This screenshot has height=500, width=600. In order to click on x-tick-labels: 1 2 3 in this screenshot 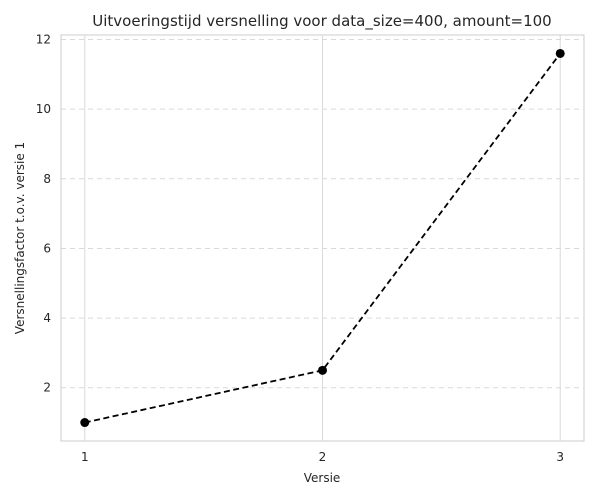, I will do `click(322, 457)`.